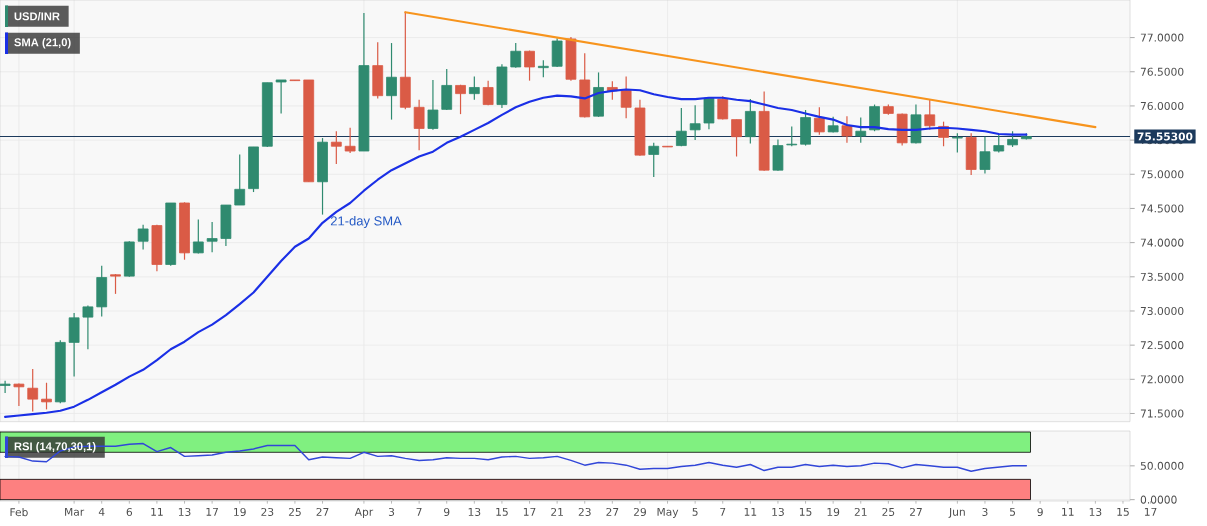  What do you see at coordinates (668, 512) in the screenshot?
I see `x-tick-label: May` at bounding box center [668, 512].